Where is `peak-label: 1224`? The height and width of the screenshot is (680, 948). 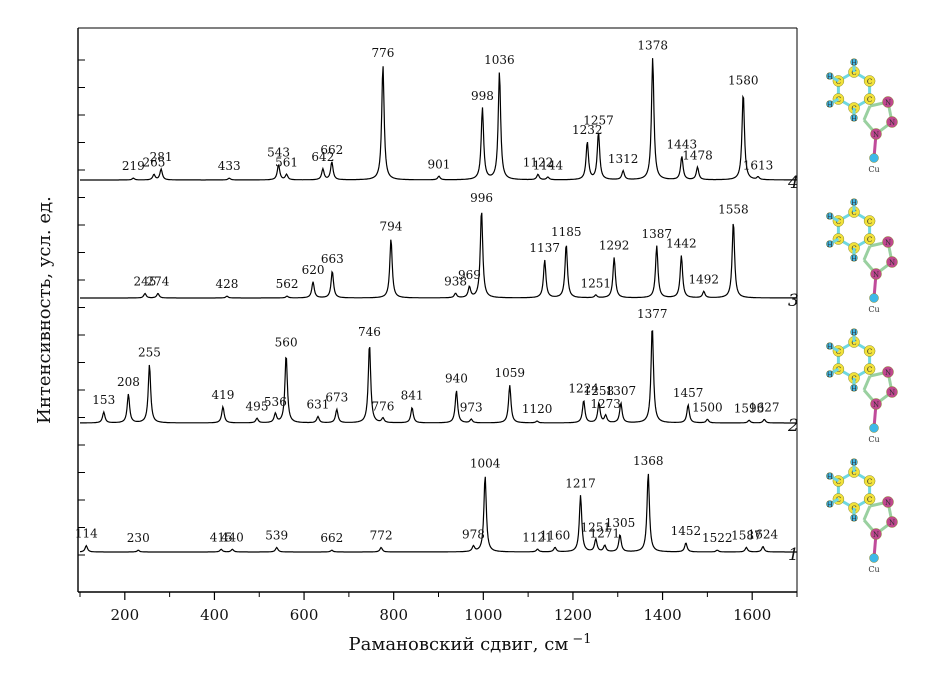
peak-label: 1224 is located at coordinates (583, 389).